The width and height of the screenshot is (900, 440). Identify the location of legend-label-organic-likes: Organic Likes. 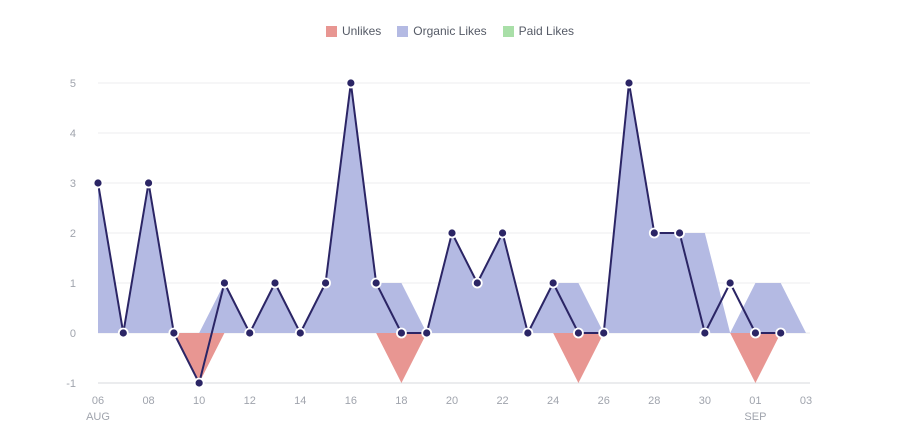
(450, 31).